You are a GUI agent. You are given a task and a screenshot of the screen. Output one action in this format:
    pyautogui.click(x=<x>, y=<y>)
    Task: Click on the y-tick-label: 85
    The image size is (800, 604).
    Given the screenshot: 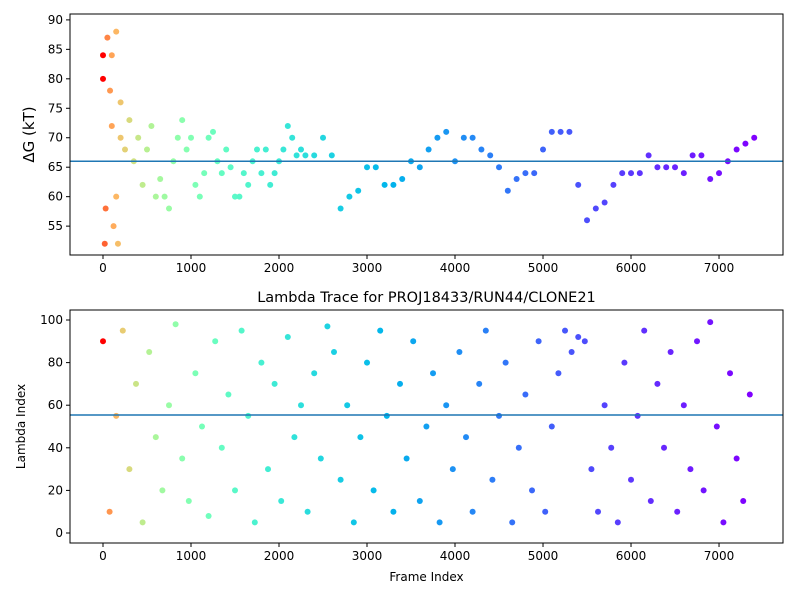 What is the action you would take?
    pyautogui.click(x=55, y=49)
    